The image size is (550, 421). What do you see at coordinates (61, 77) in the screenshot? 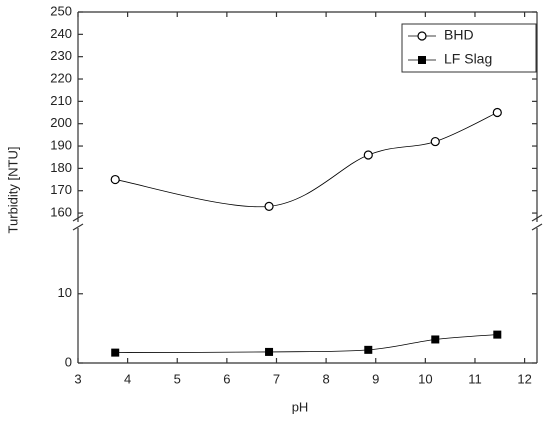
I see `y-tick-label: 220` at bounding box center [61, 77].